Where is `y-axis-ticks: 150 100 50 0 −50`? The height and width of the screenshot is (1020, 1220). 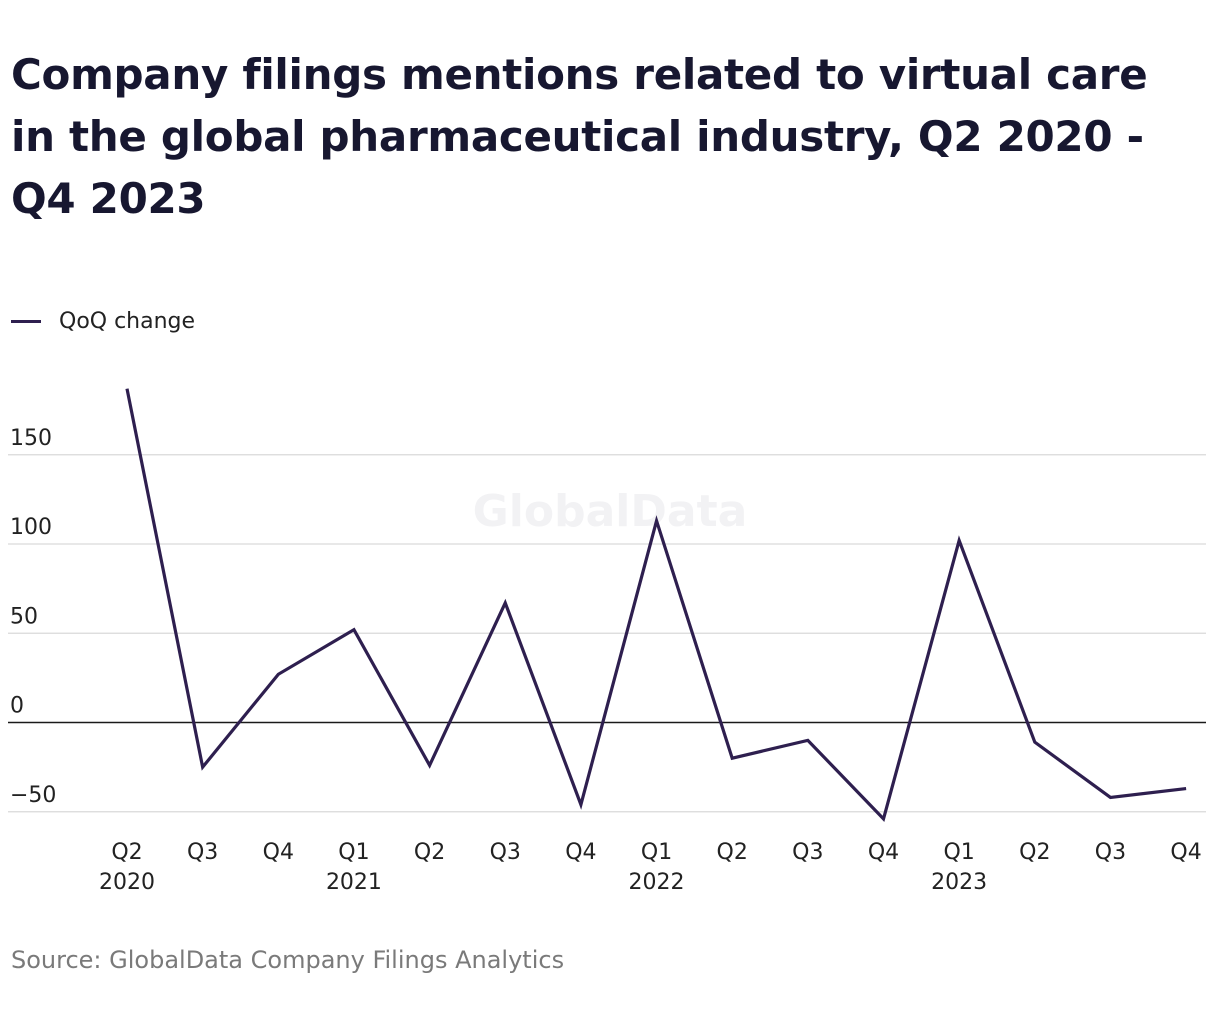 y-axis-ticks: 150 100 50 0 −50 is located at coordinates (33, 617).